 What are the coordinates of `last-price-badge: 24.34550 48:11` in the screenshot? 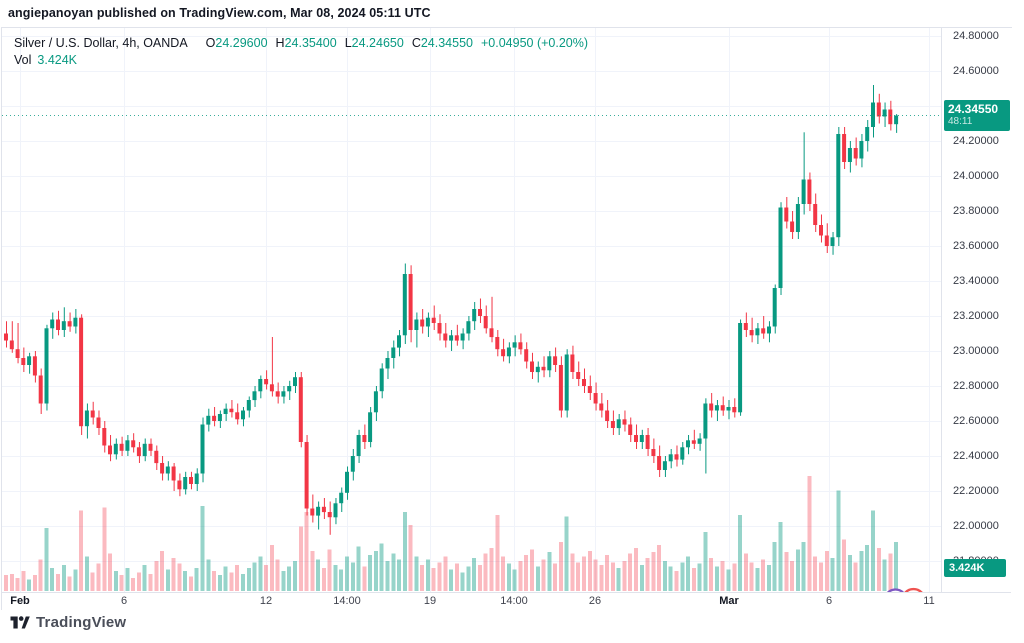 It's located at (977, 115).